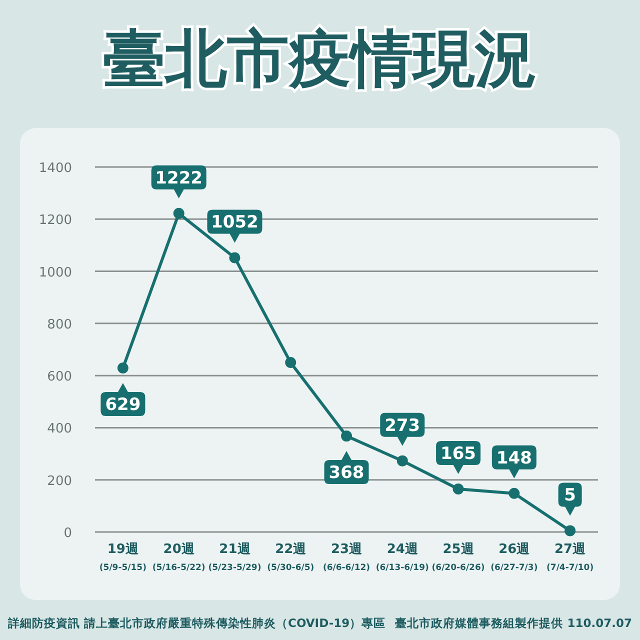 Image resolution: width=640 pixels, height=640 pixels. Describe the element at coordinates (346, 473) in the screenshot. I see `data-label: 368` at that location.